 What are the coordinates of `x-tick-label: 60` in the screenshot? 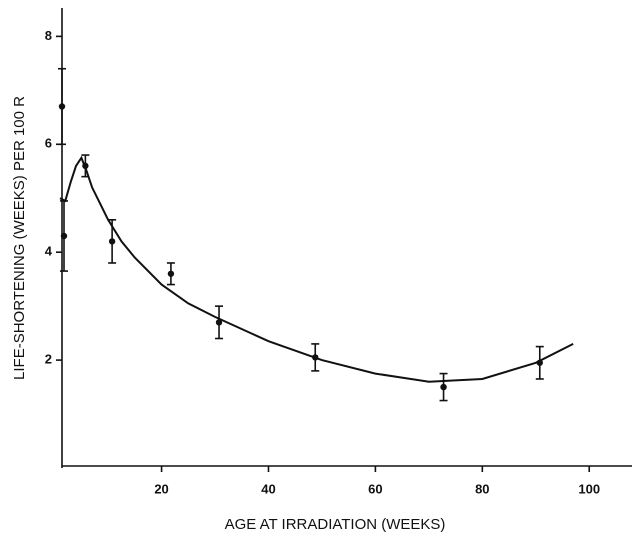 It's located at (375, 488).